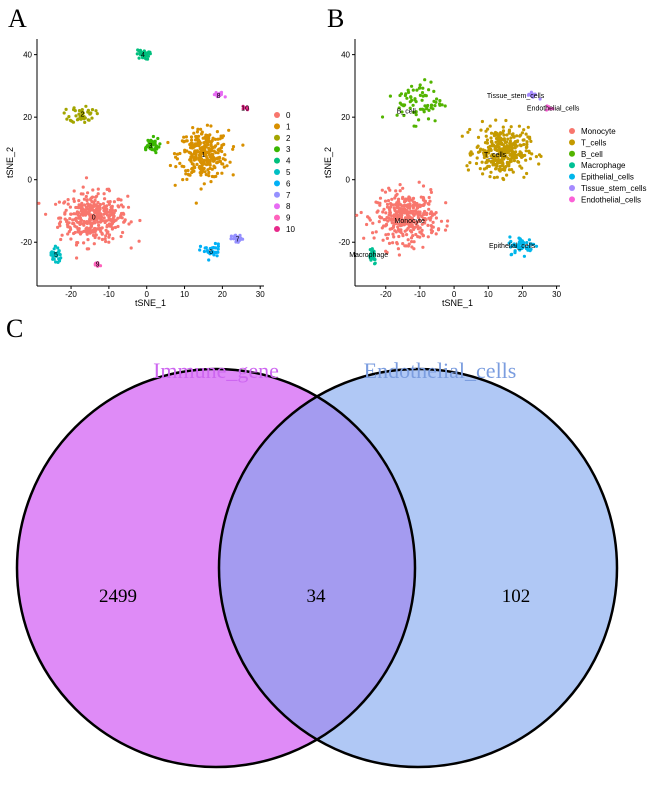 This screenshot has width=654, height=799. Describe the element at coordinates (374, 253) in the screenshot. I see `point-Macrophage` at that location.